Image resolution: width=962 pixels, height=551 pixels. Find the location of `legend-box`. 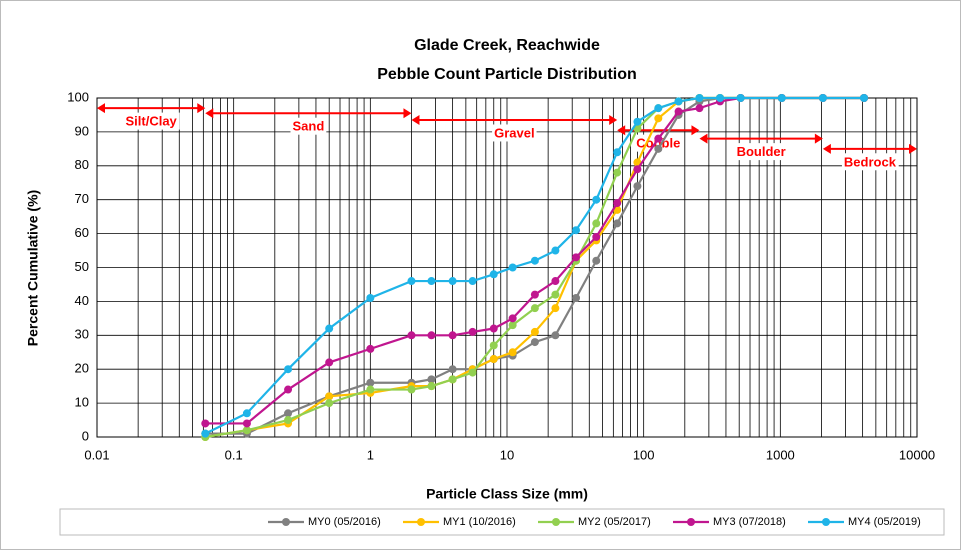

legend-box is located at coordinates (502, 522).